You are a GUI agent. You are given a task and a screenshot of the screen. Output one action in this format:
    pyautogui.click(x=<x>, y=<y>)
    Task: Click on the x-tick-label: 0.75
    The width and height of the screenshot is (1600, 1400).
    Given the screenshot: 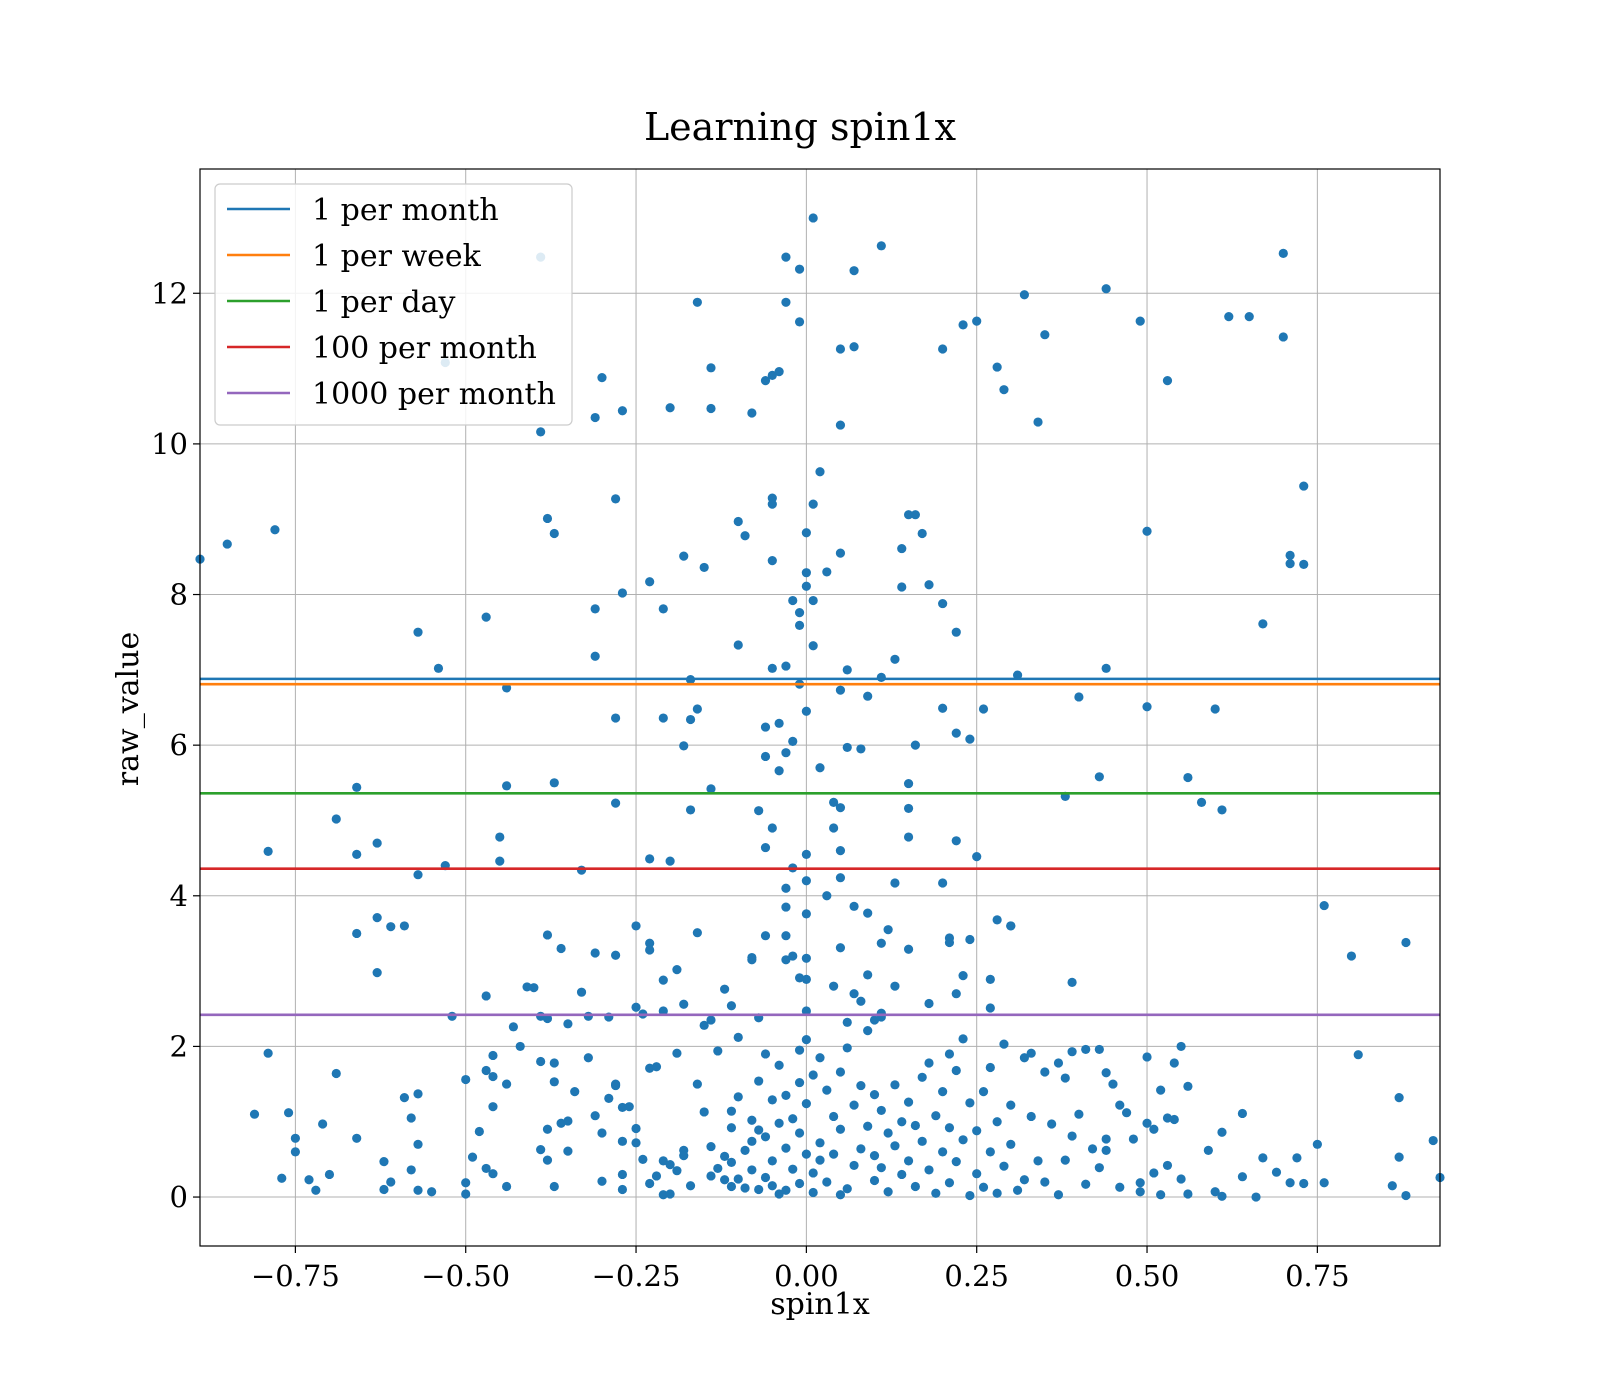 What is the action you would take?
    pyautogui.click(x=1317, y=1276)
    